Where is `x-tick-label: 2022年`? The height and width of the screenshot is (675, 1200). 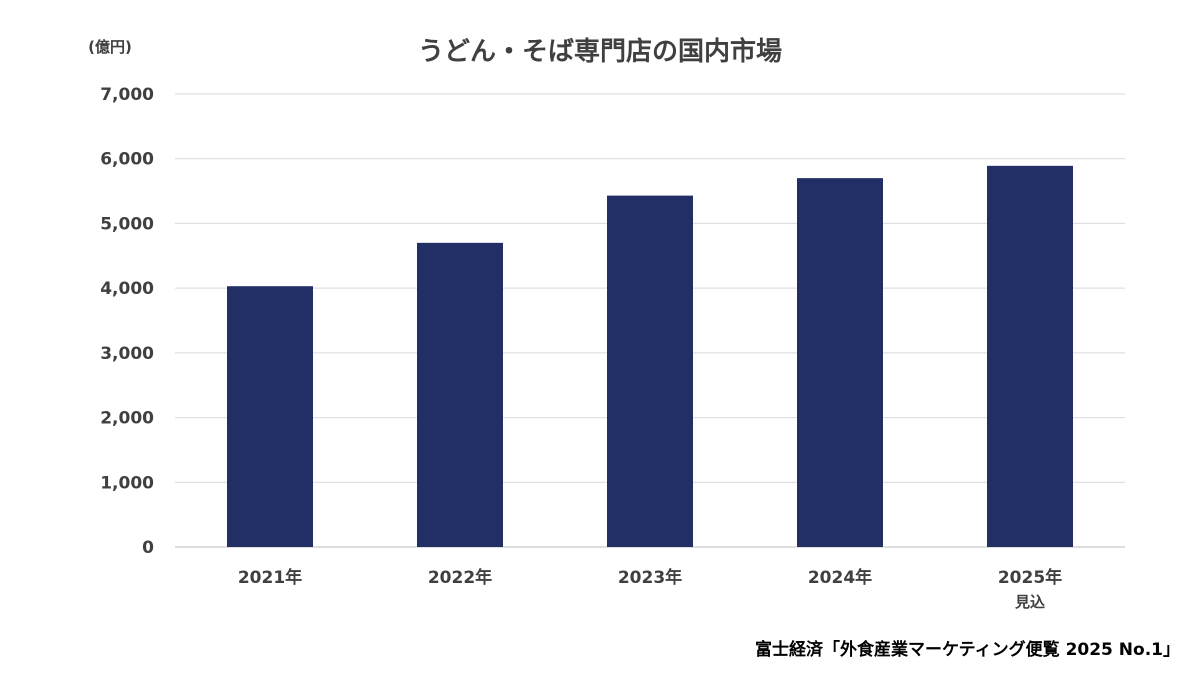
x-tick-label: 2022年 is located at coordinates (460, 577).